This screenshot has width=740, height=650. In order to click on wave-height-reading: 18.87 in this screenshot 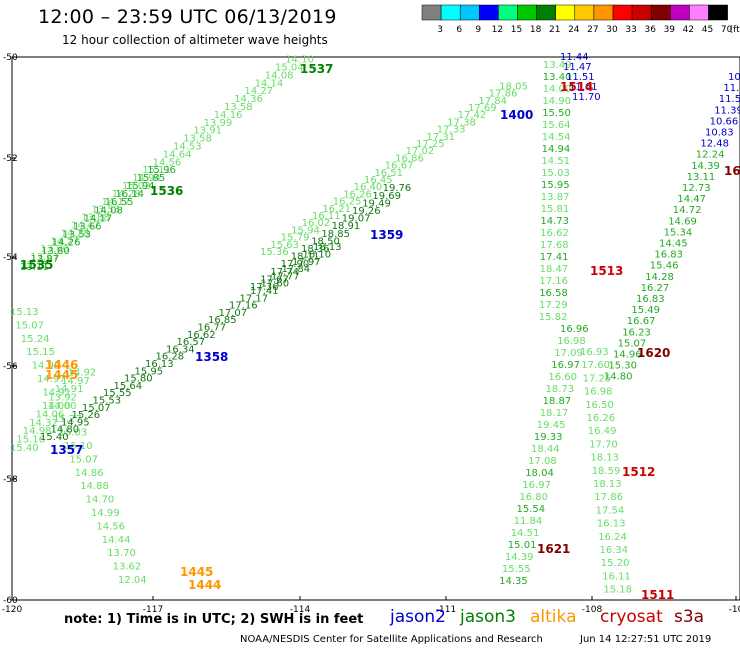, I will do `click(557, 401)`.